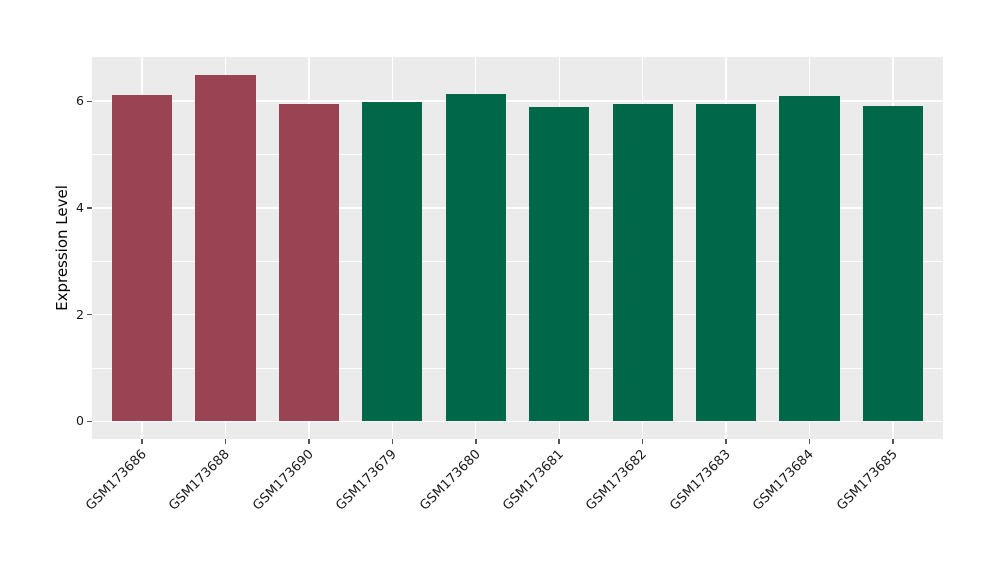 The image size is (1000, 580). What do you see at coordinates (617, 480) in the screenshot?
I see `x-tick-label-text: GSM173682` at bounding box center [617, 480].